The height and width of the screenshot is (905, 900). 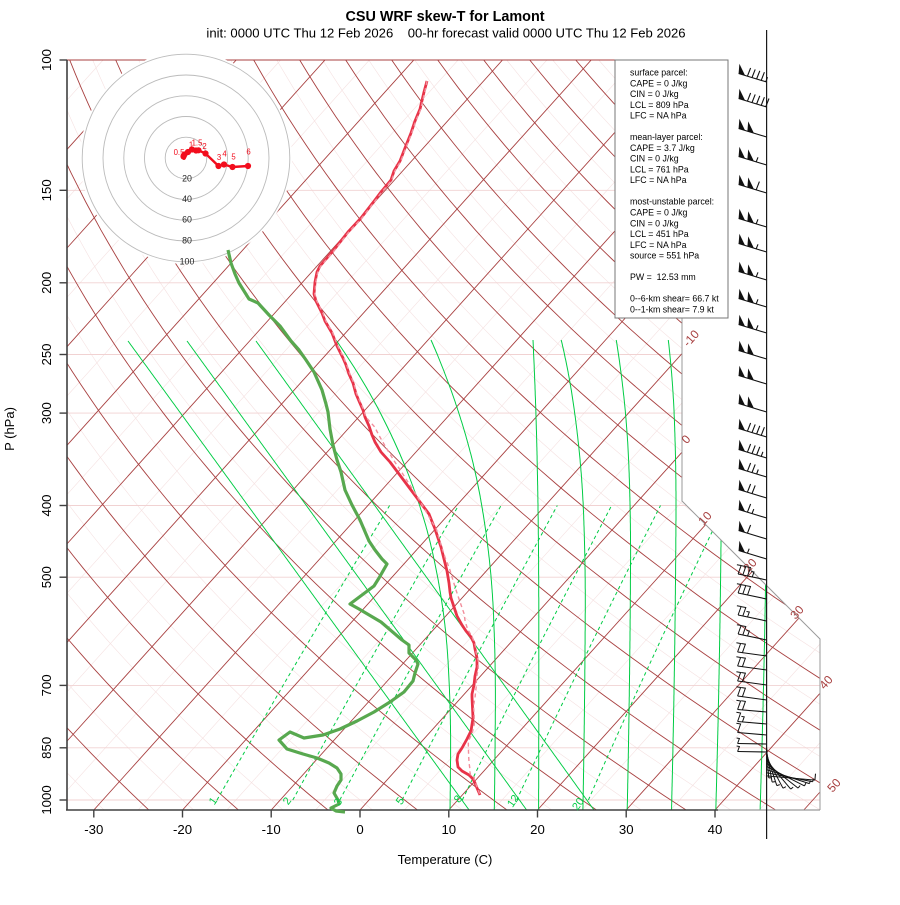 What do you see at coordinates (182, 829) in the screenshot?
I see `svg-text: -20` at bounding box center [182, 829].